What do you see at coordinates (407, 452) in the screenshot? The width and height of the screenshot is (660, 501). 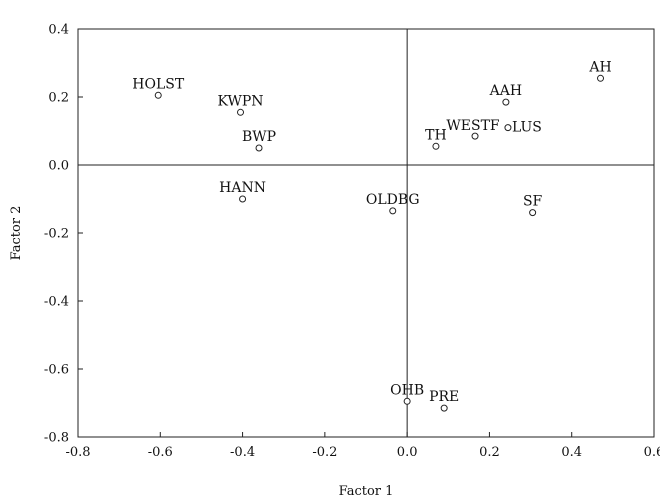 I see `x-tick-label: 0.0` at bounding box center [407, 452].